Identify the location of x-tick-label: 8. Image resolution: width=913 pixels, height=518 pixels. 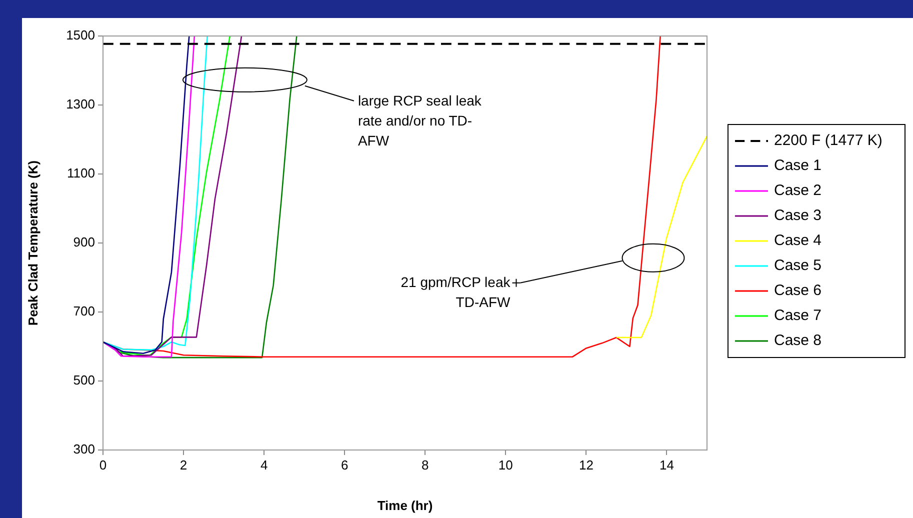
(425, 464).